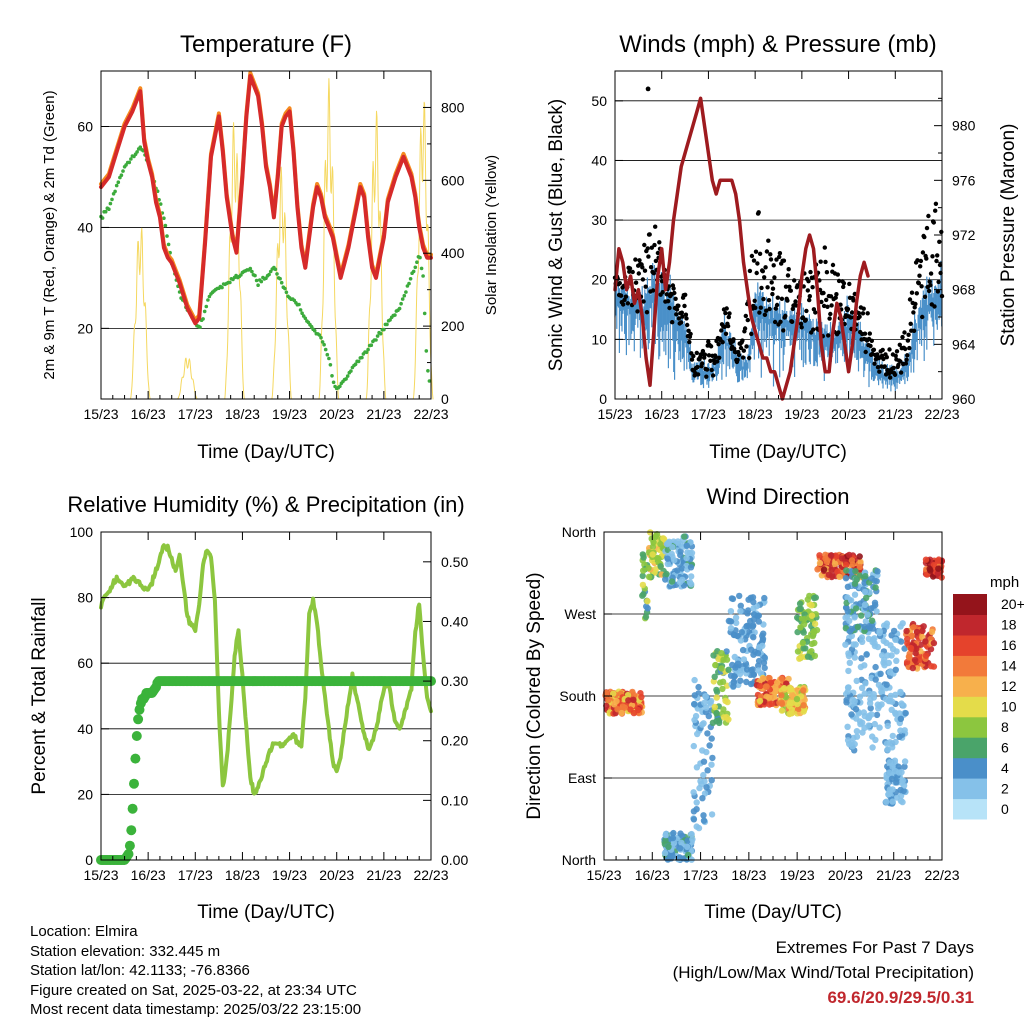  Describe the element at coordinates (281, 283) in the screenshot. I see `solar-insolation-line` at that location.